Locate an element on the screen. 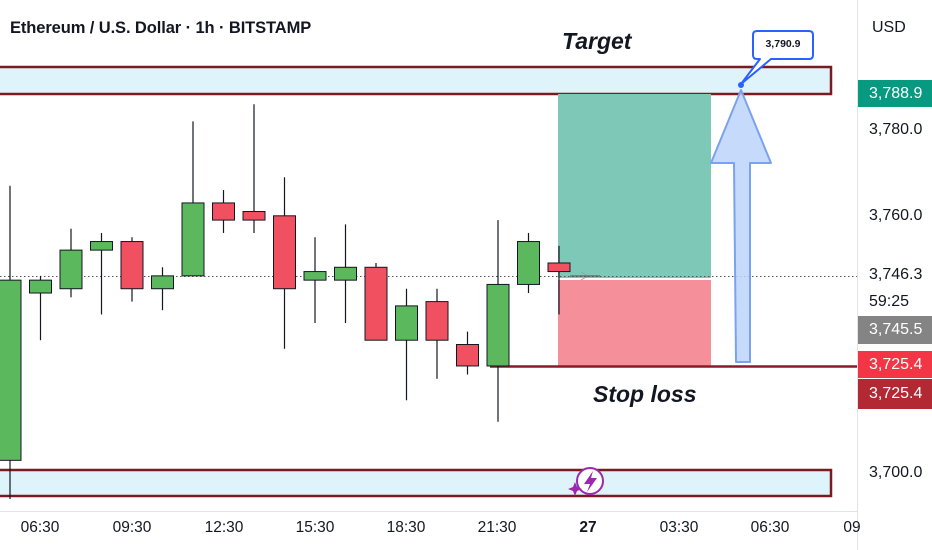 This screenshot has width=932, height=550. stop-price-badge: 3,725.4 is located at coordinates (895, 364).